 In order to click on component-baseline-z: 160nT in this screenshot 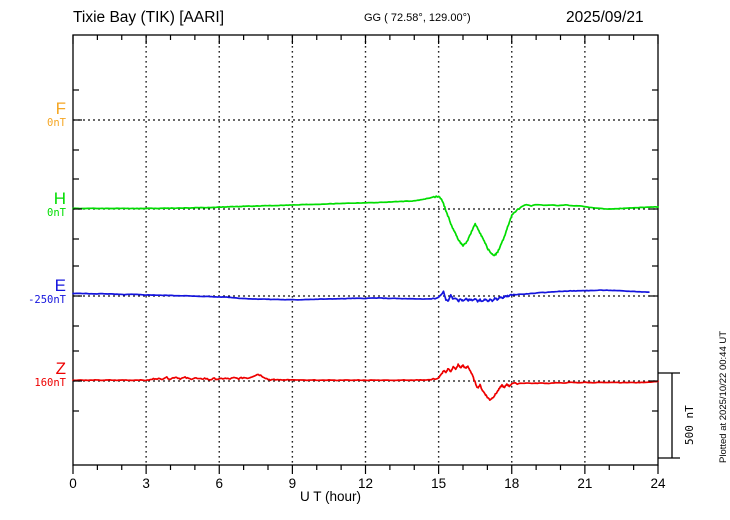, I will do `click(50, 383)`.